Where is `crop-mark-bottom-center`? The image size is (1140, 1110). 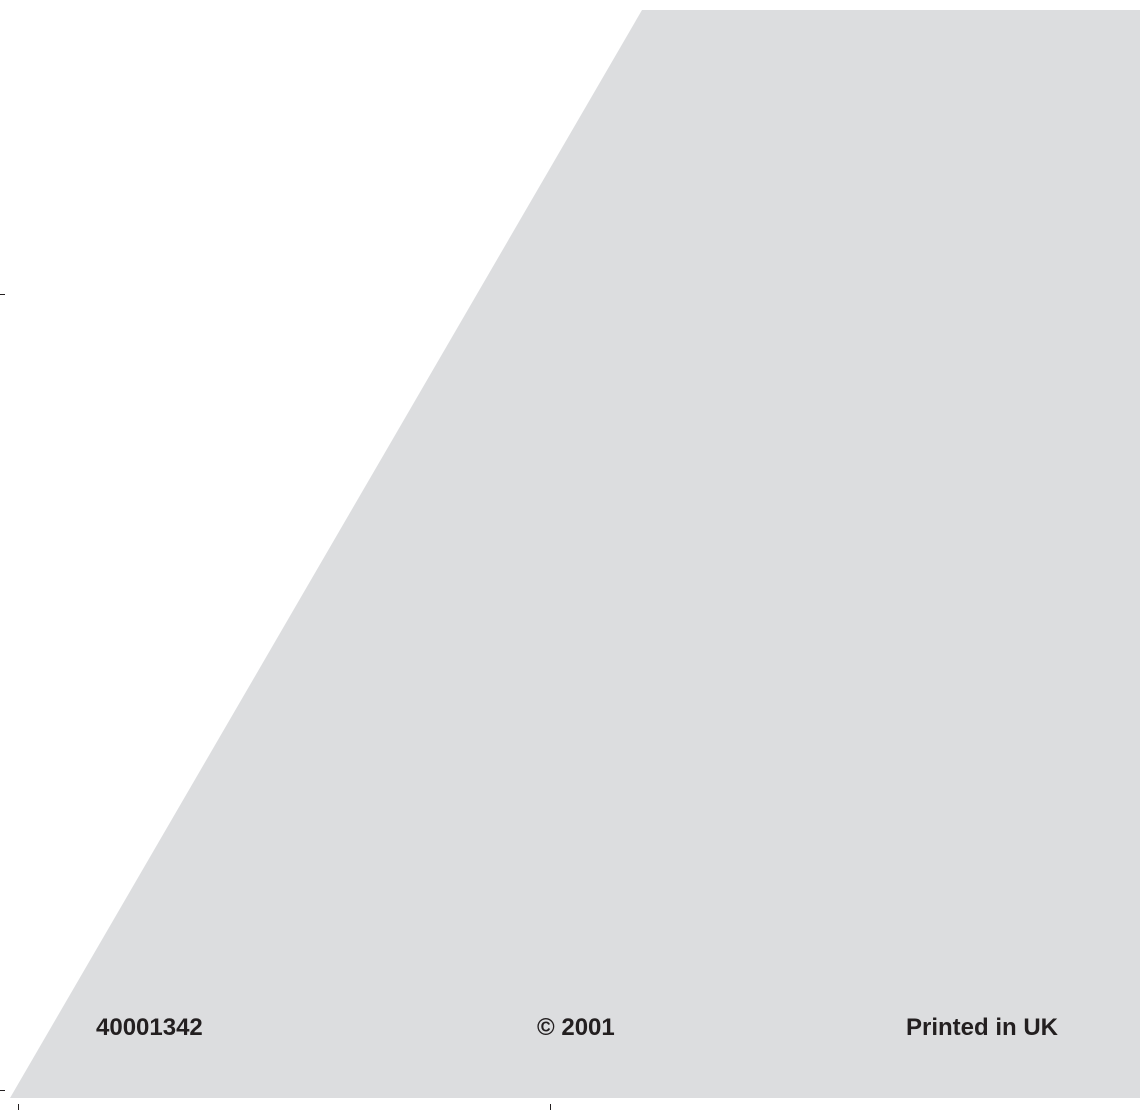 crop-mark-bottom-center is located at coordinates (550, 1107).